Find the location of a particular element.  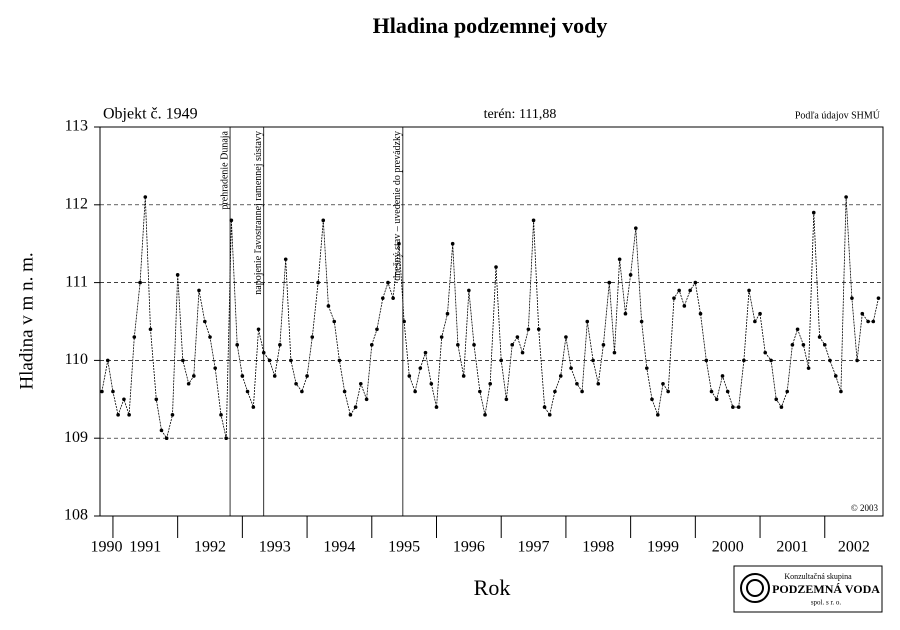

x-tick-label: 1997 is located at coordinates (534, 547).